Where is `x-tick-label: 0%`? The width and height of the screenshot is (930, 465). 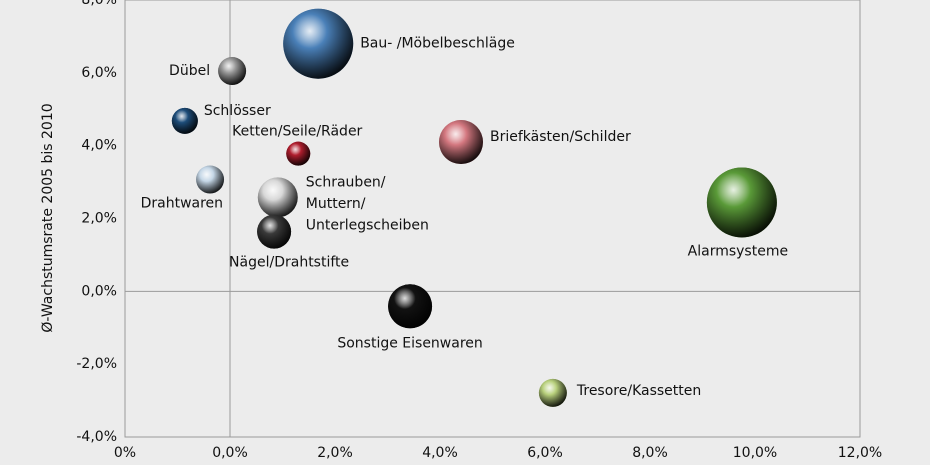
x-tick-label: 0% is located at coordinates (125, 453).